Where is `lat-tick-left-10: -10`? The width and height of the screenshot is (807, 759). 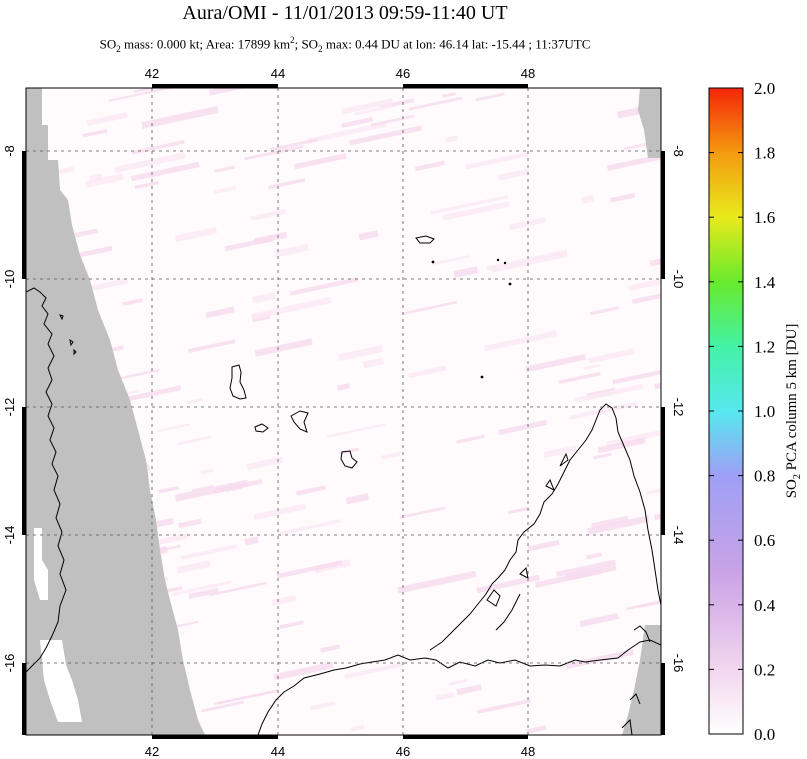 lat-tick-left-10: -10 is located at coordinates (9, 279).